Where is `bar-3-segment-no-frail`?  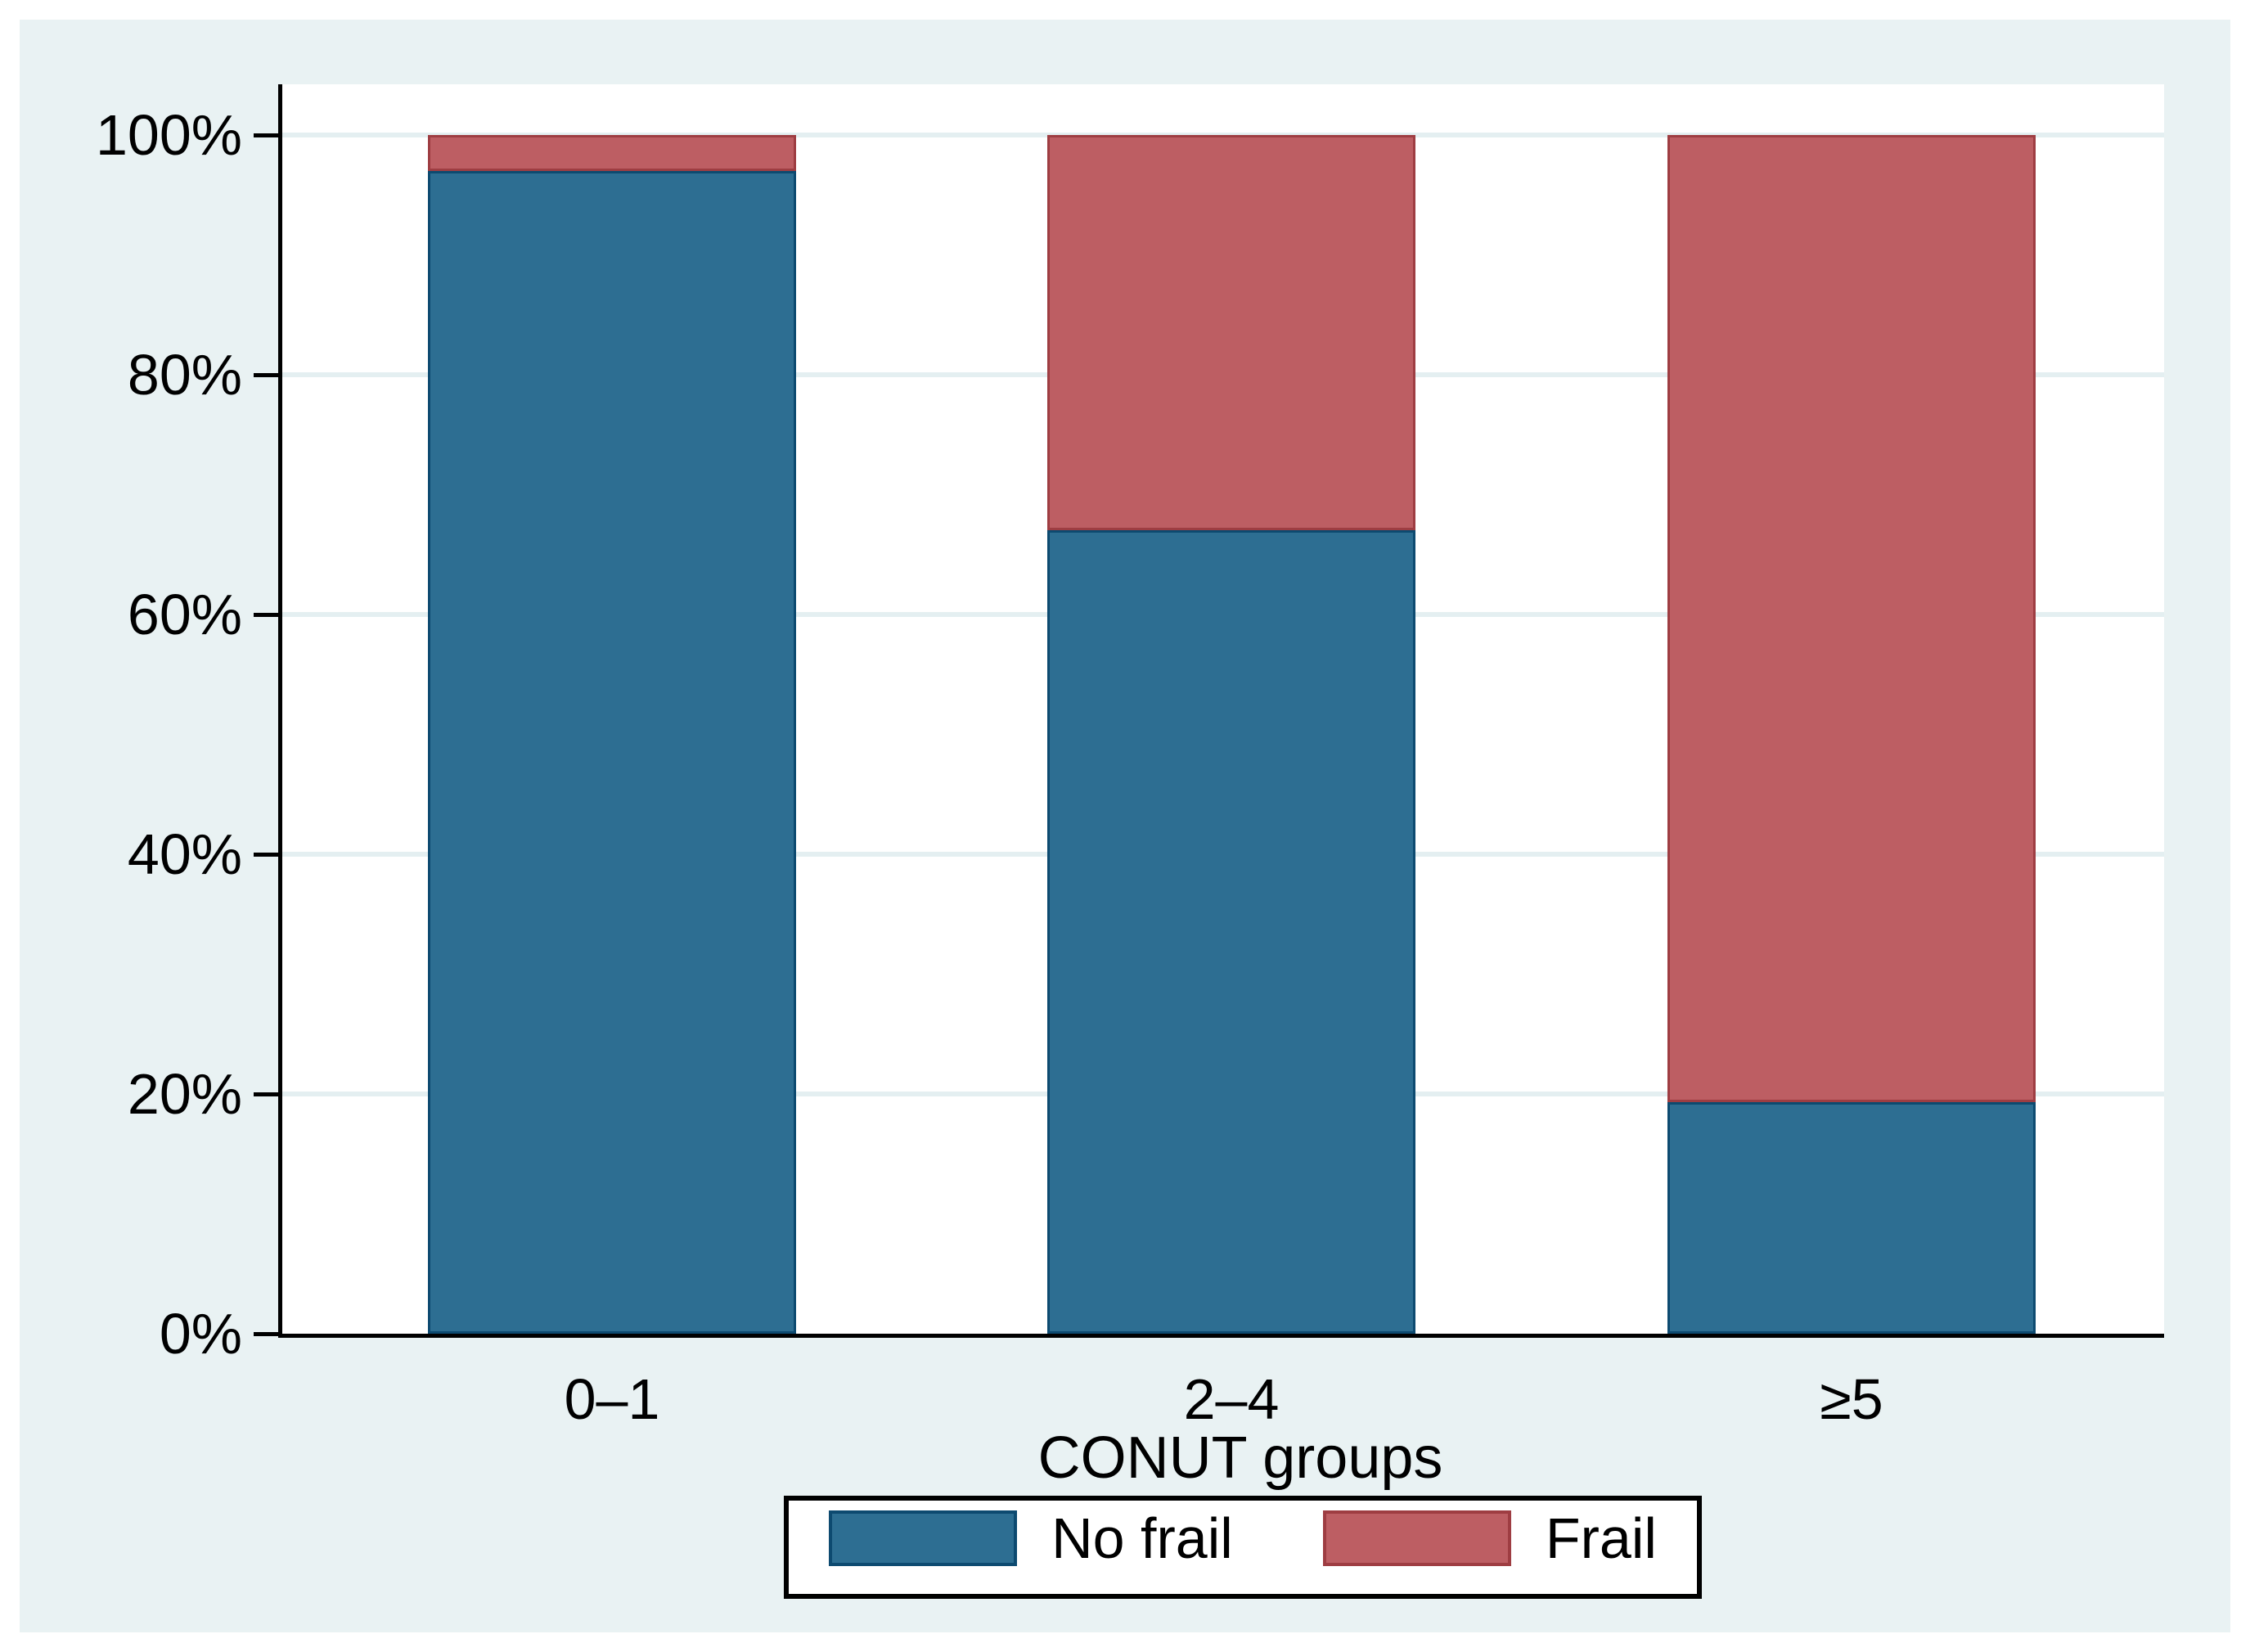
bar-3-segment-no-frail is located at coordinates (1852, 1218).